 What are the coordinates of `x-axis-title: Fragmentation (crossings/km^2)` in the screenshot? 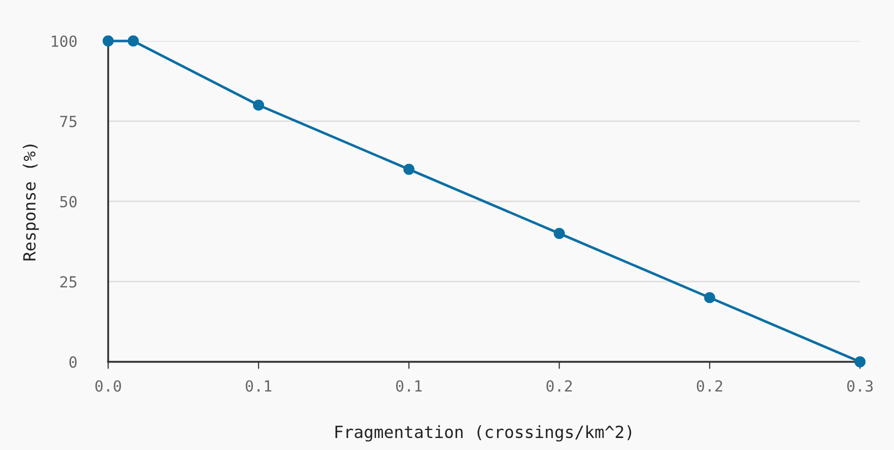 It's located at (483, 433).